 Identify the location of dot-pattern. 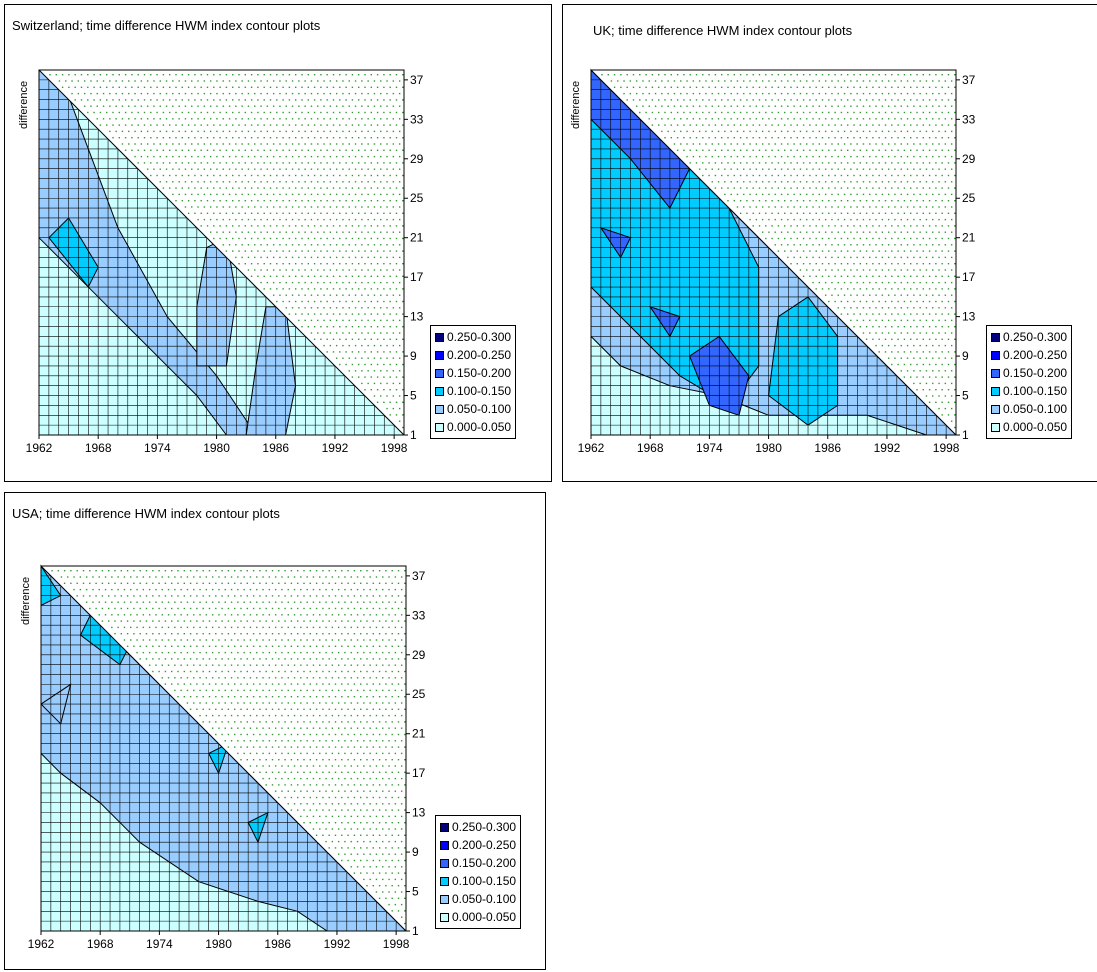
(778, 251).